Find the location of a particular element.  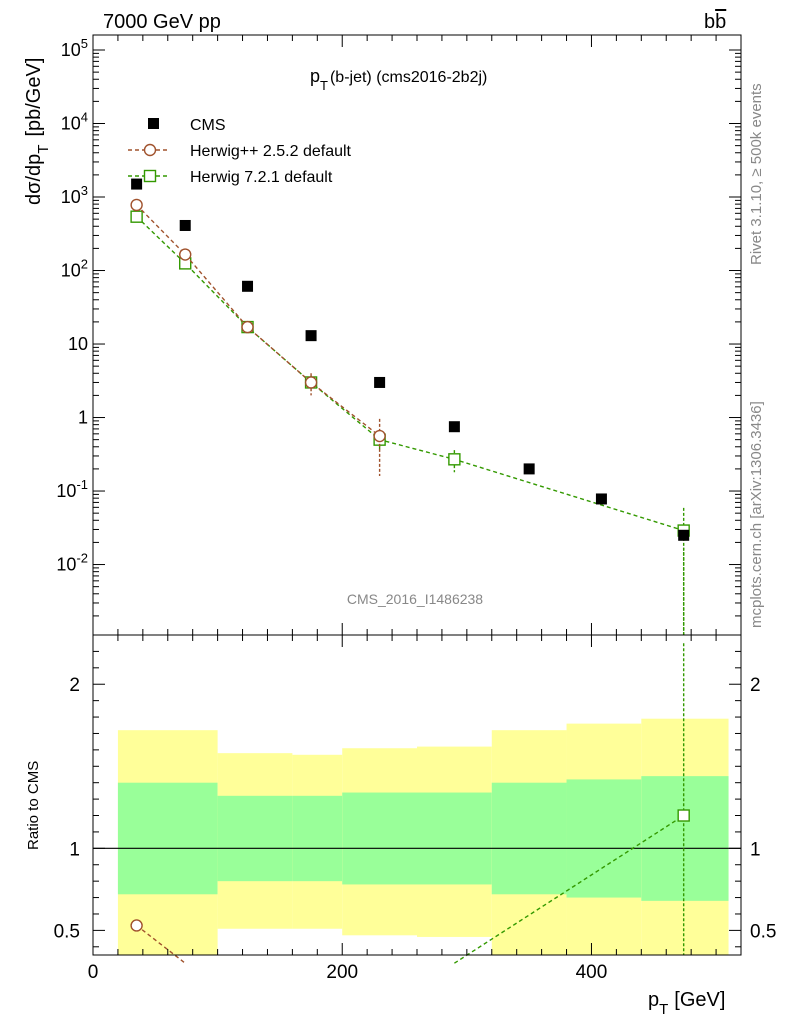

ratio-herwigpp-point is located at coordinates (136, 925).